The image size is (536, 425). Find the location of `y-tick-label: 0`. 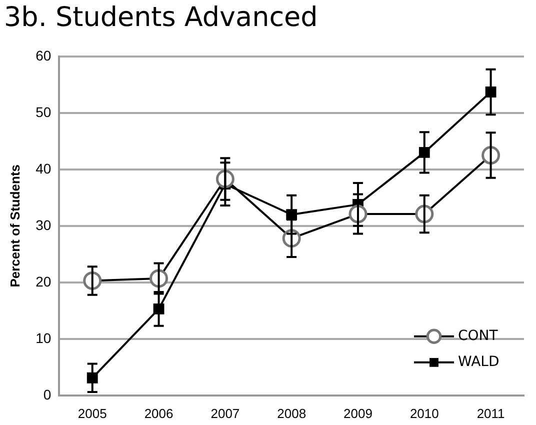

y-tick-label: 0 is located at coordinates (47, 394).